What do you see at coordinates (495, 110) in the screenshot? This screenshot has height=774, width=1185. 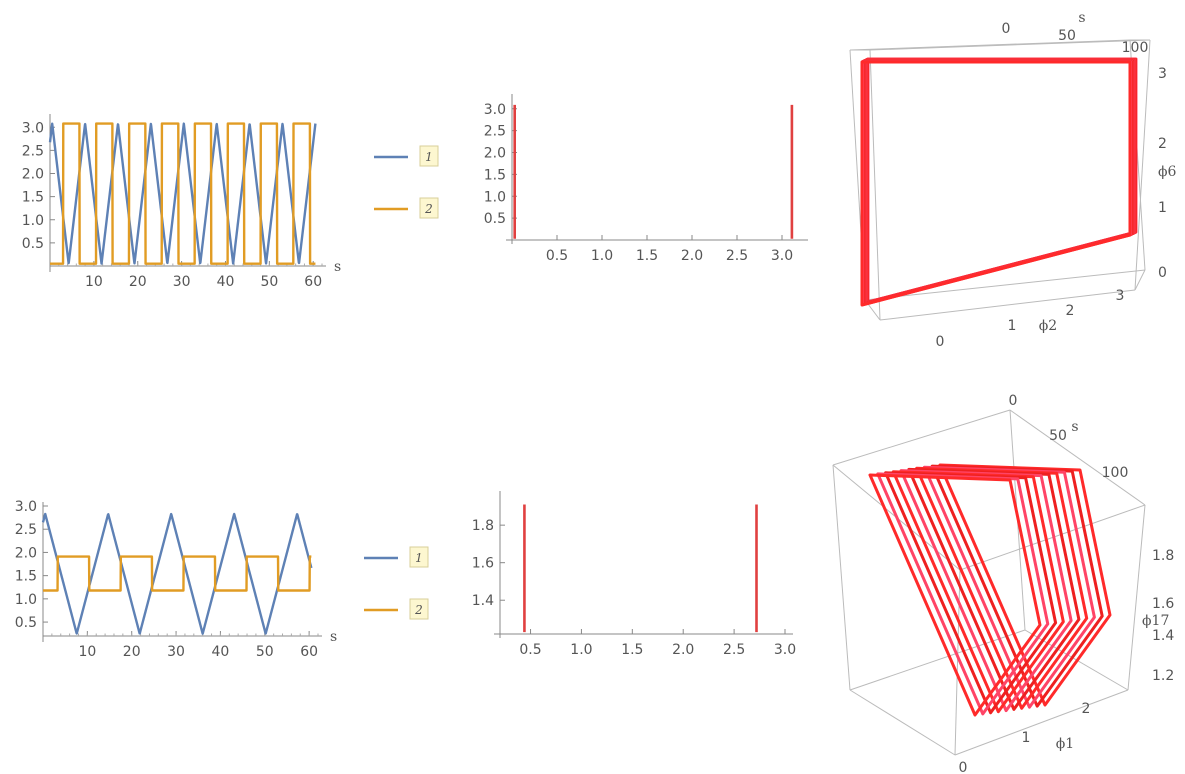 I see `top-middle-ytick-label: 3.0` at bounding box center [495, 110].